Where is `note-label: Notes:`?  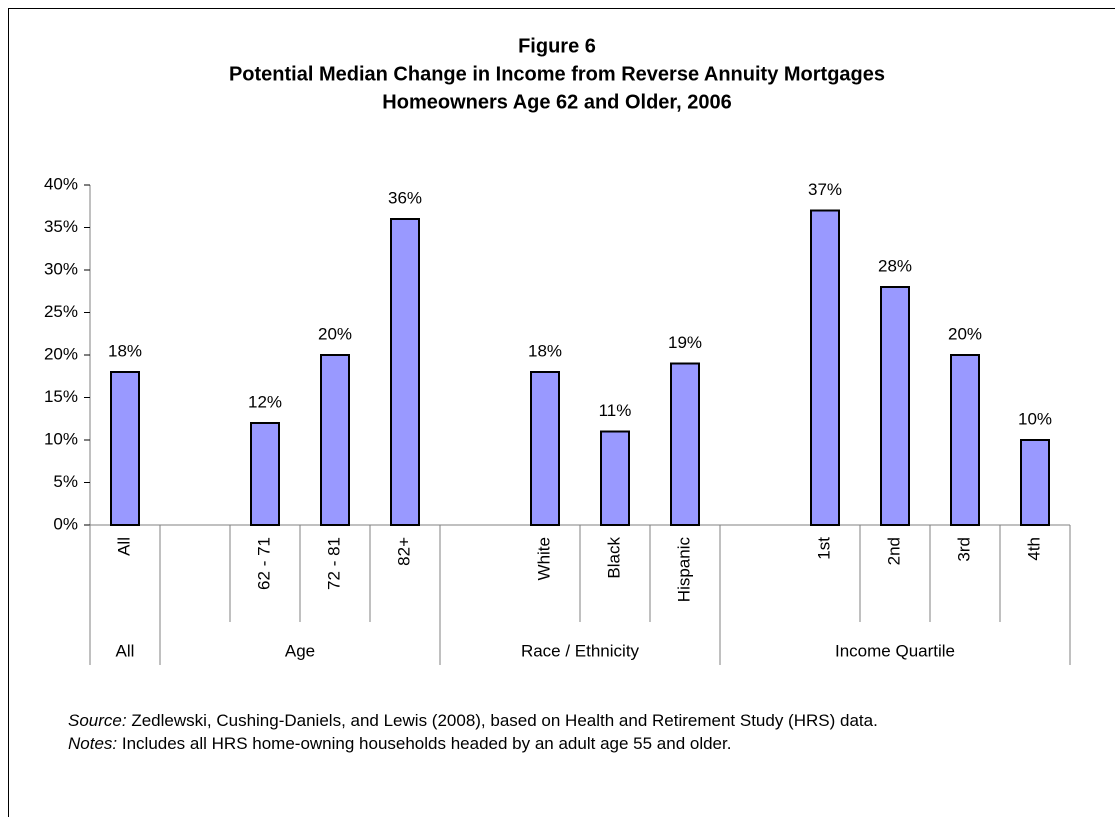 note-label: Notes: is located at coordinates (92, 743).